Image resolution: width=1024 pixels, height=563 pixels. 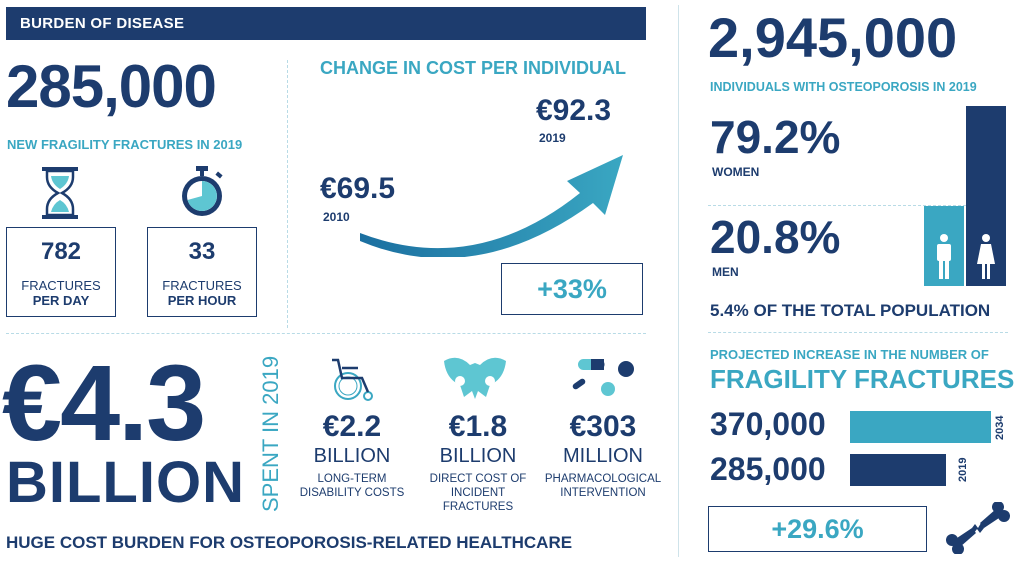 I want to click on cost-item-desc: LONG-TERM, so click(x=352, y=479).